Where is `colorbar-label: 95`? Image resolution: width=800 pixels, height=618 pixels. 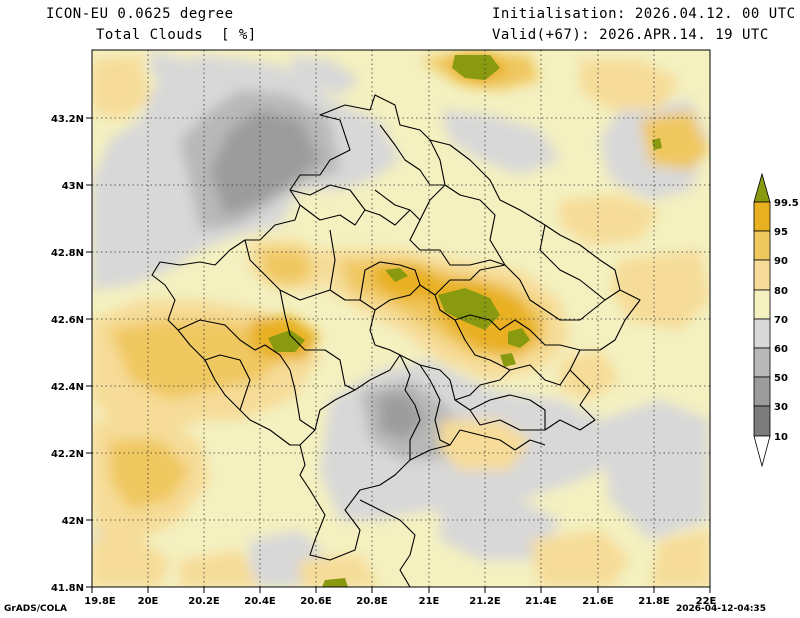 colorbar-label: 95 is located at coordinates (781, 232).